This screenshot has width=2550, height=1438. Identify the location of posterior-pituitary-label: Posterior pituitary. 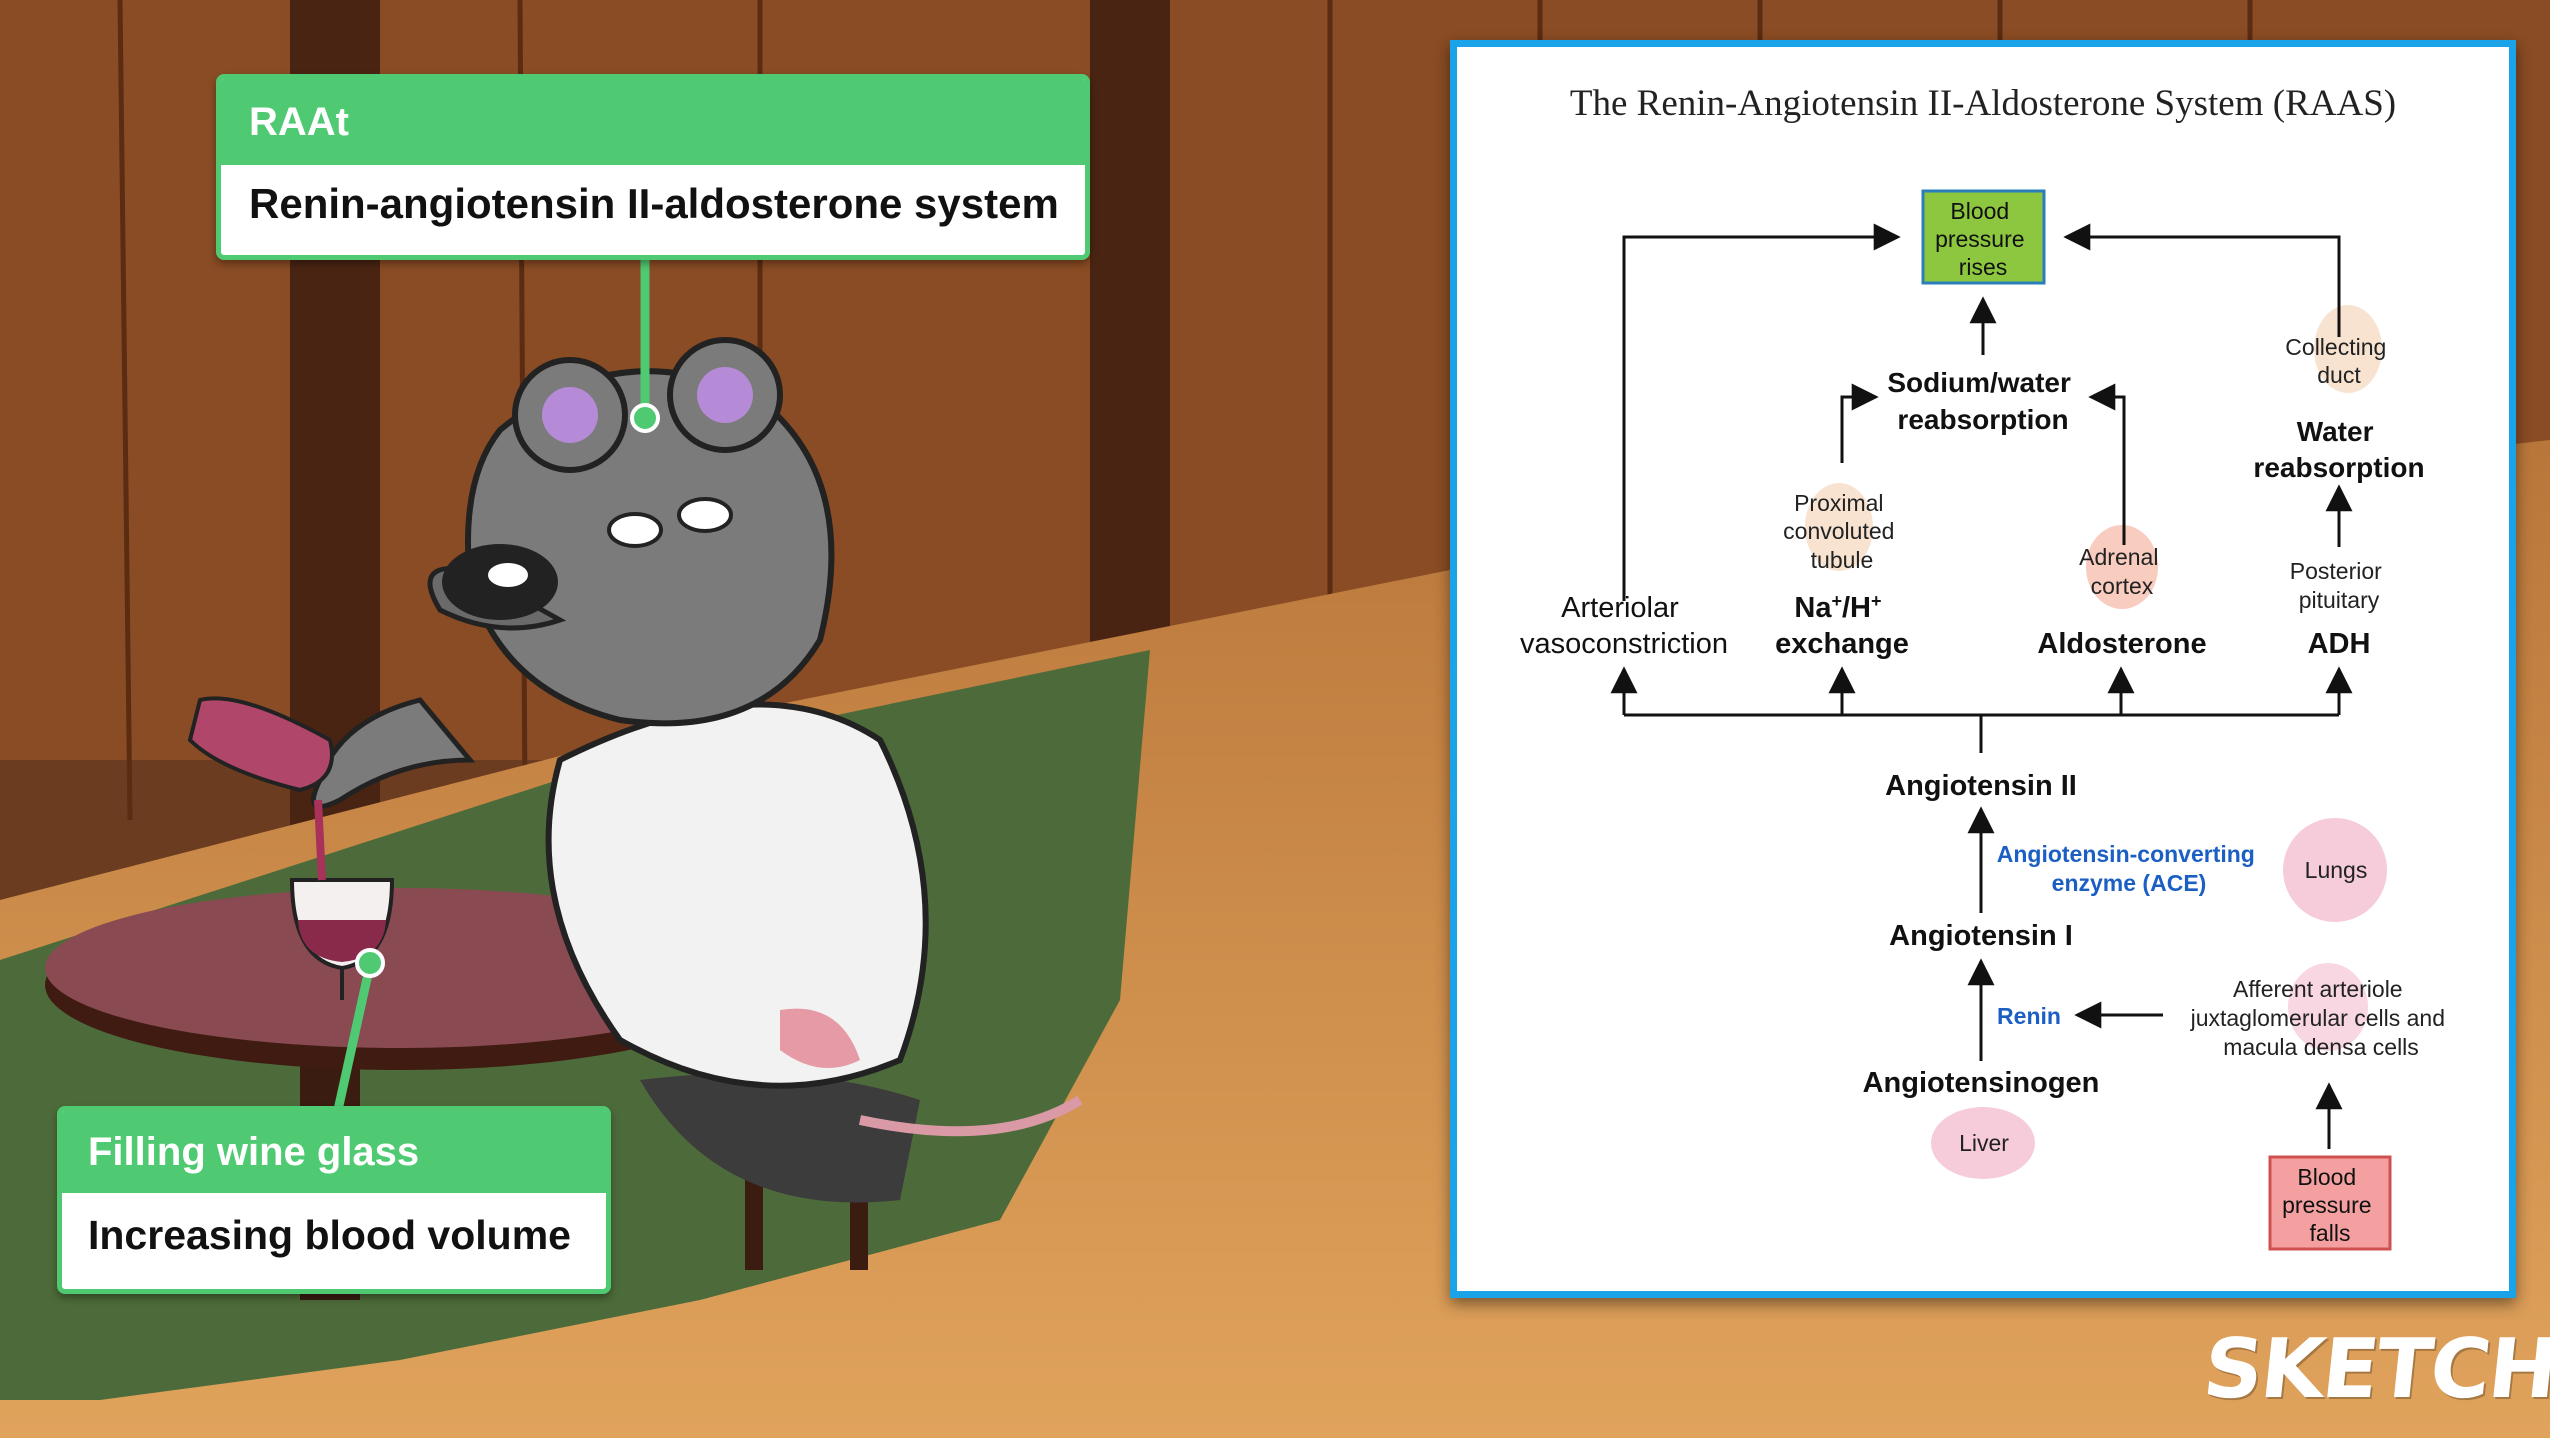
(2339, 585).